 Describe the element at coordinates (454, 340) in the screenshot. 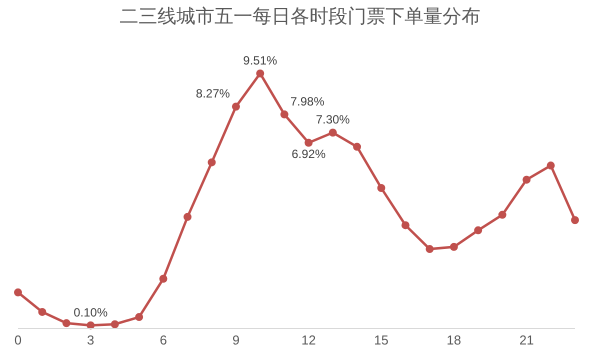

I see `x-tick-label: 18` at that location.